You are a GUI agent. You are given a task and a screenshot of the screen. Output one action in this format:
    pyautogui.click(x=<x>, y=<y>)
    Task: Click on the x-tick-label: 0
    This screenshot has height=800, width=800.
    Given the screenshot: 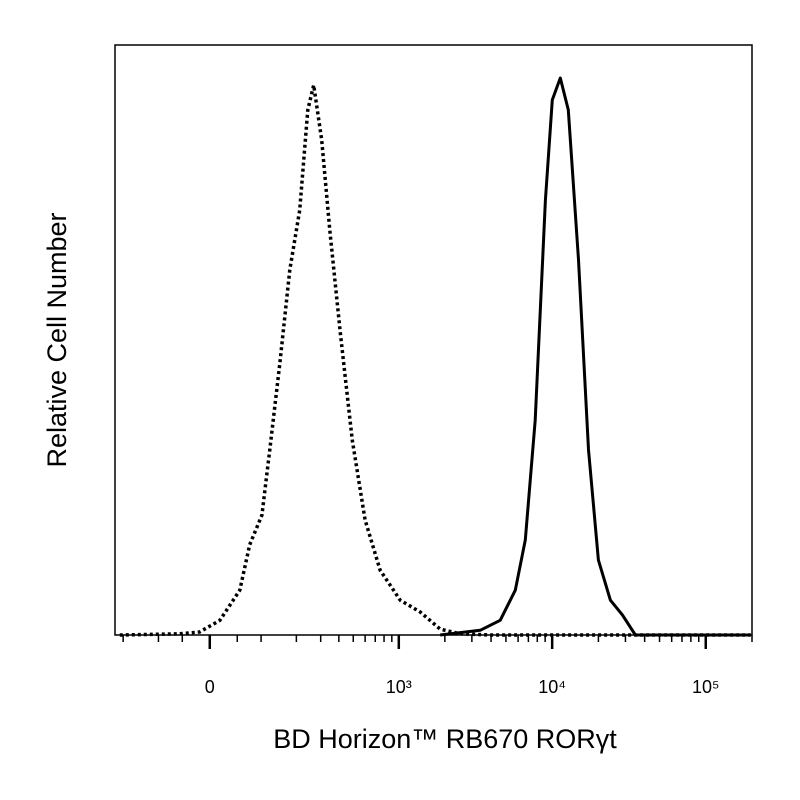 What is the action you would take?
    pyautogui.click(x=210, y=687)
    